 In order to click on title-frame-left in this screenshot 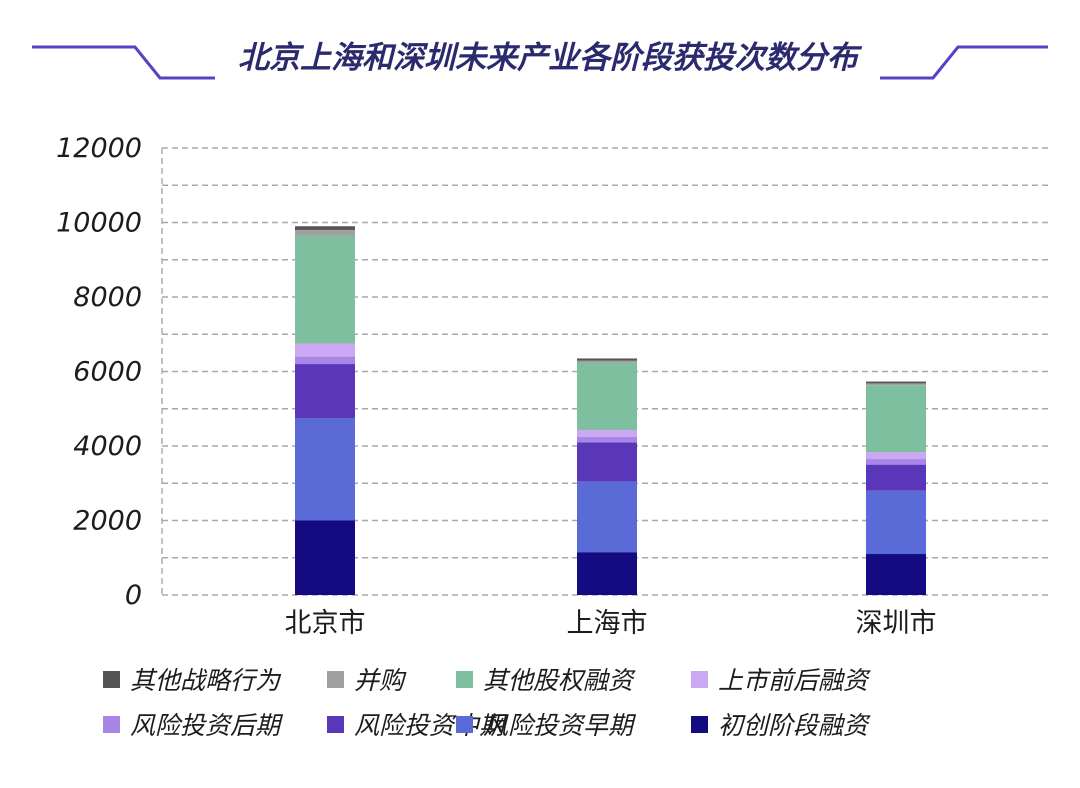, I will do `click(123, 62)`.